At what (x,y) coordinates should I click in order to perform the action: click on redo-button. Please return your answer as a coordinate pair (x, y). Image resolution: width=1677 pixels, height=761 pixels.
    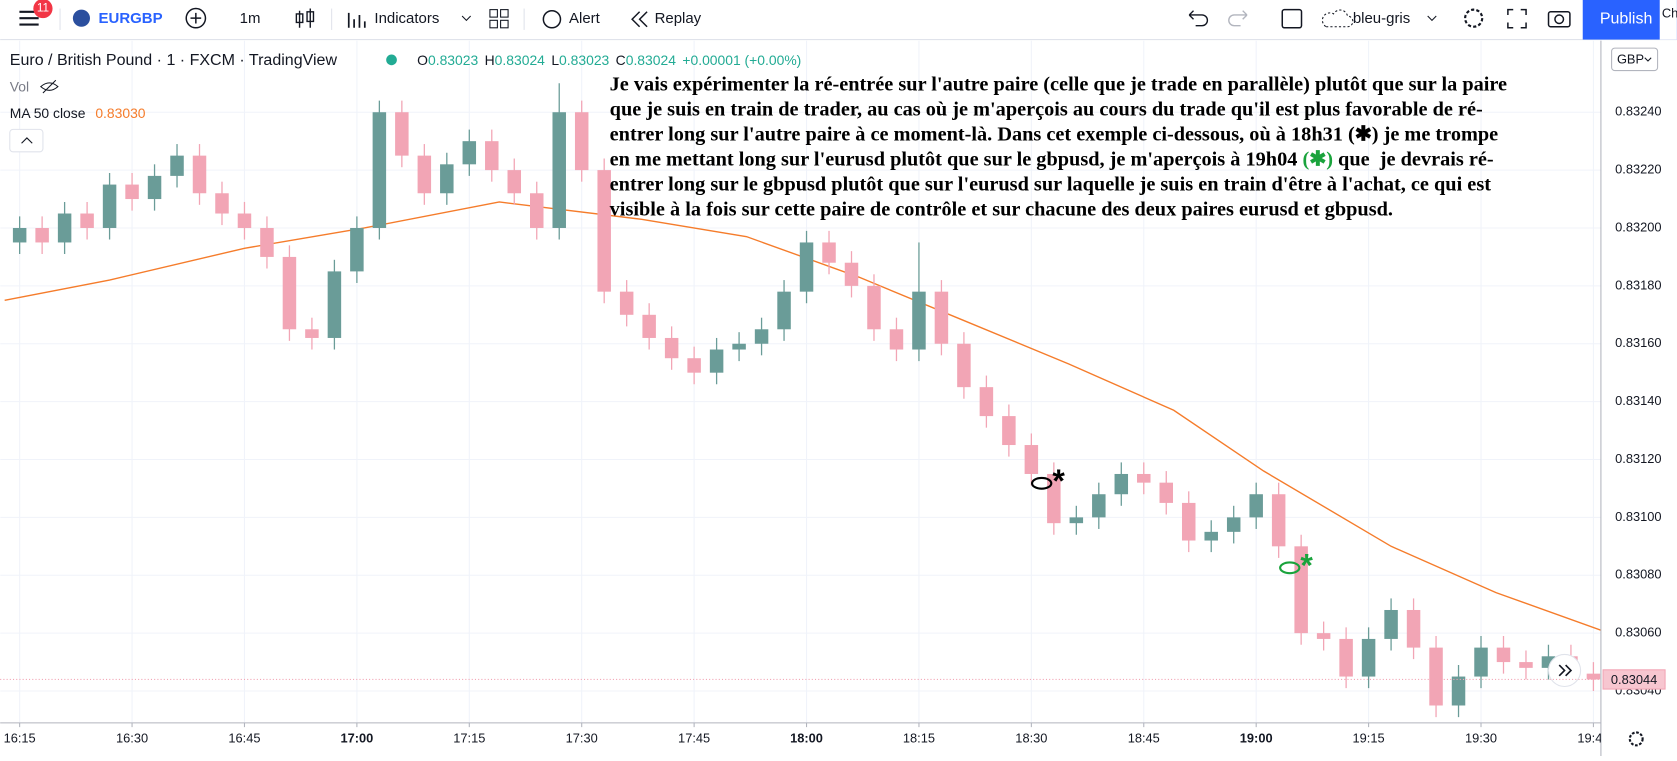
    Looking at the image, I should click on (1238, 18).